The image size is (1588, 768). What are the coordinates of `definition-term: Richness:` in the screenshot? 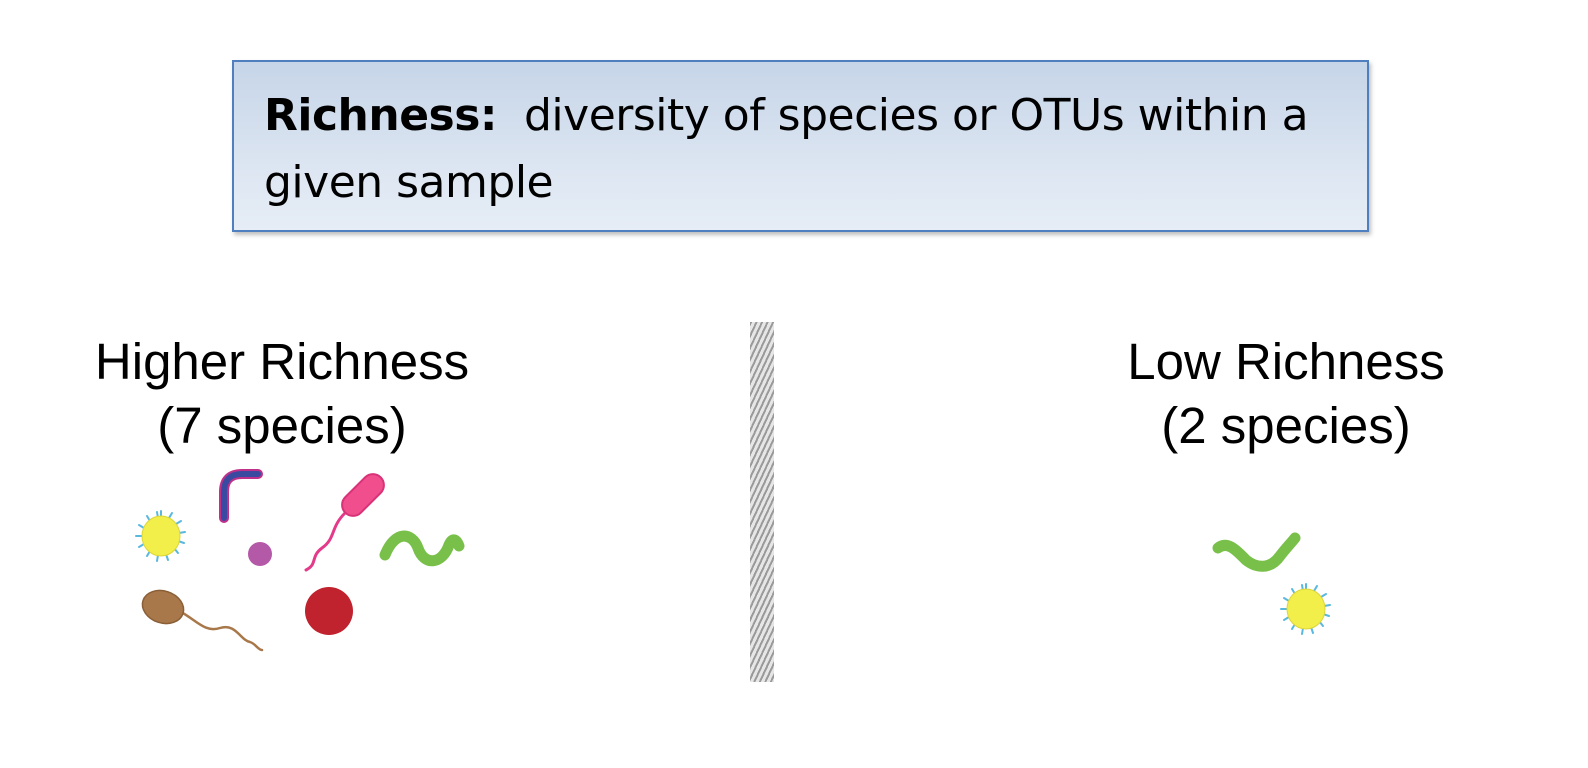 It's located at (381, 115).